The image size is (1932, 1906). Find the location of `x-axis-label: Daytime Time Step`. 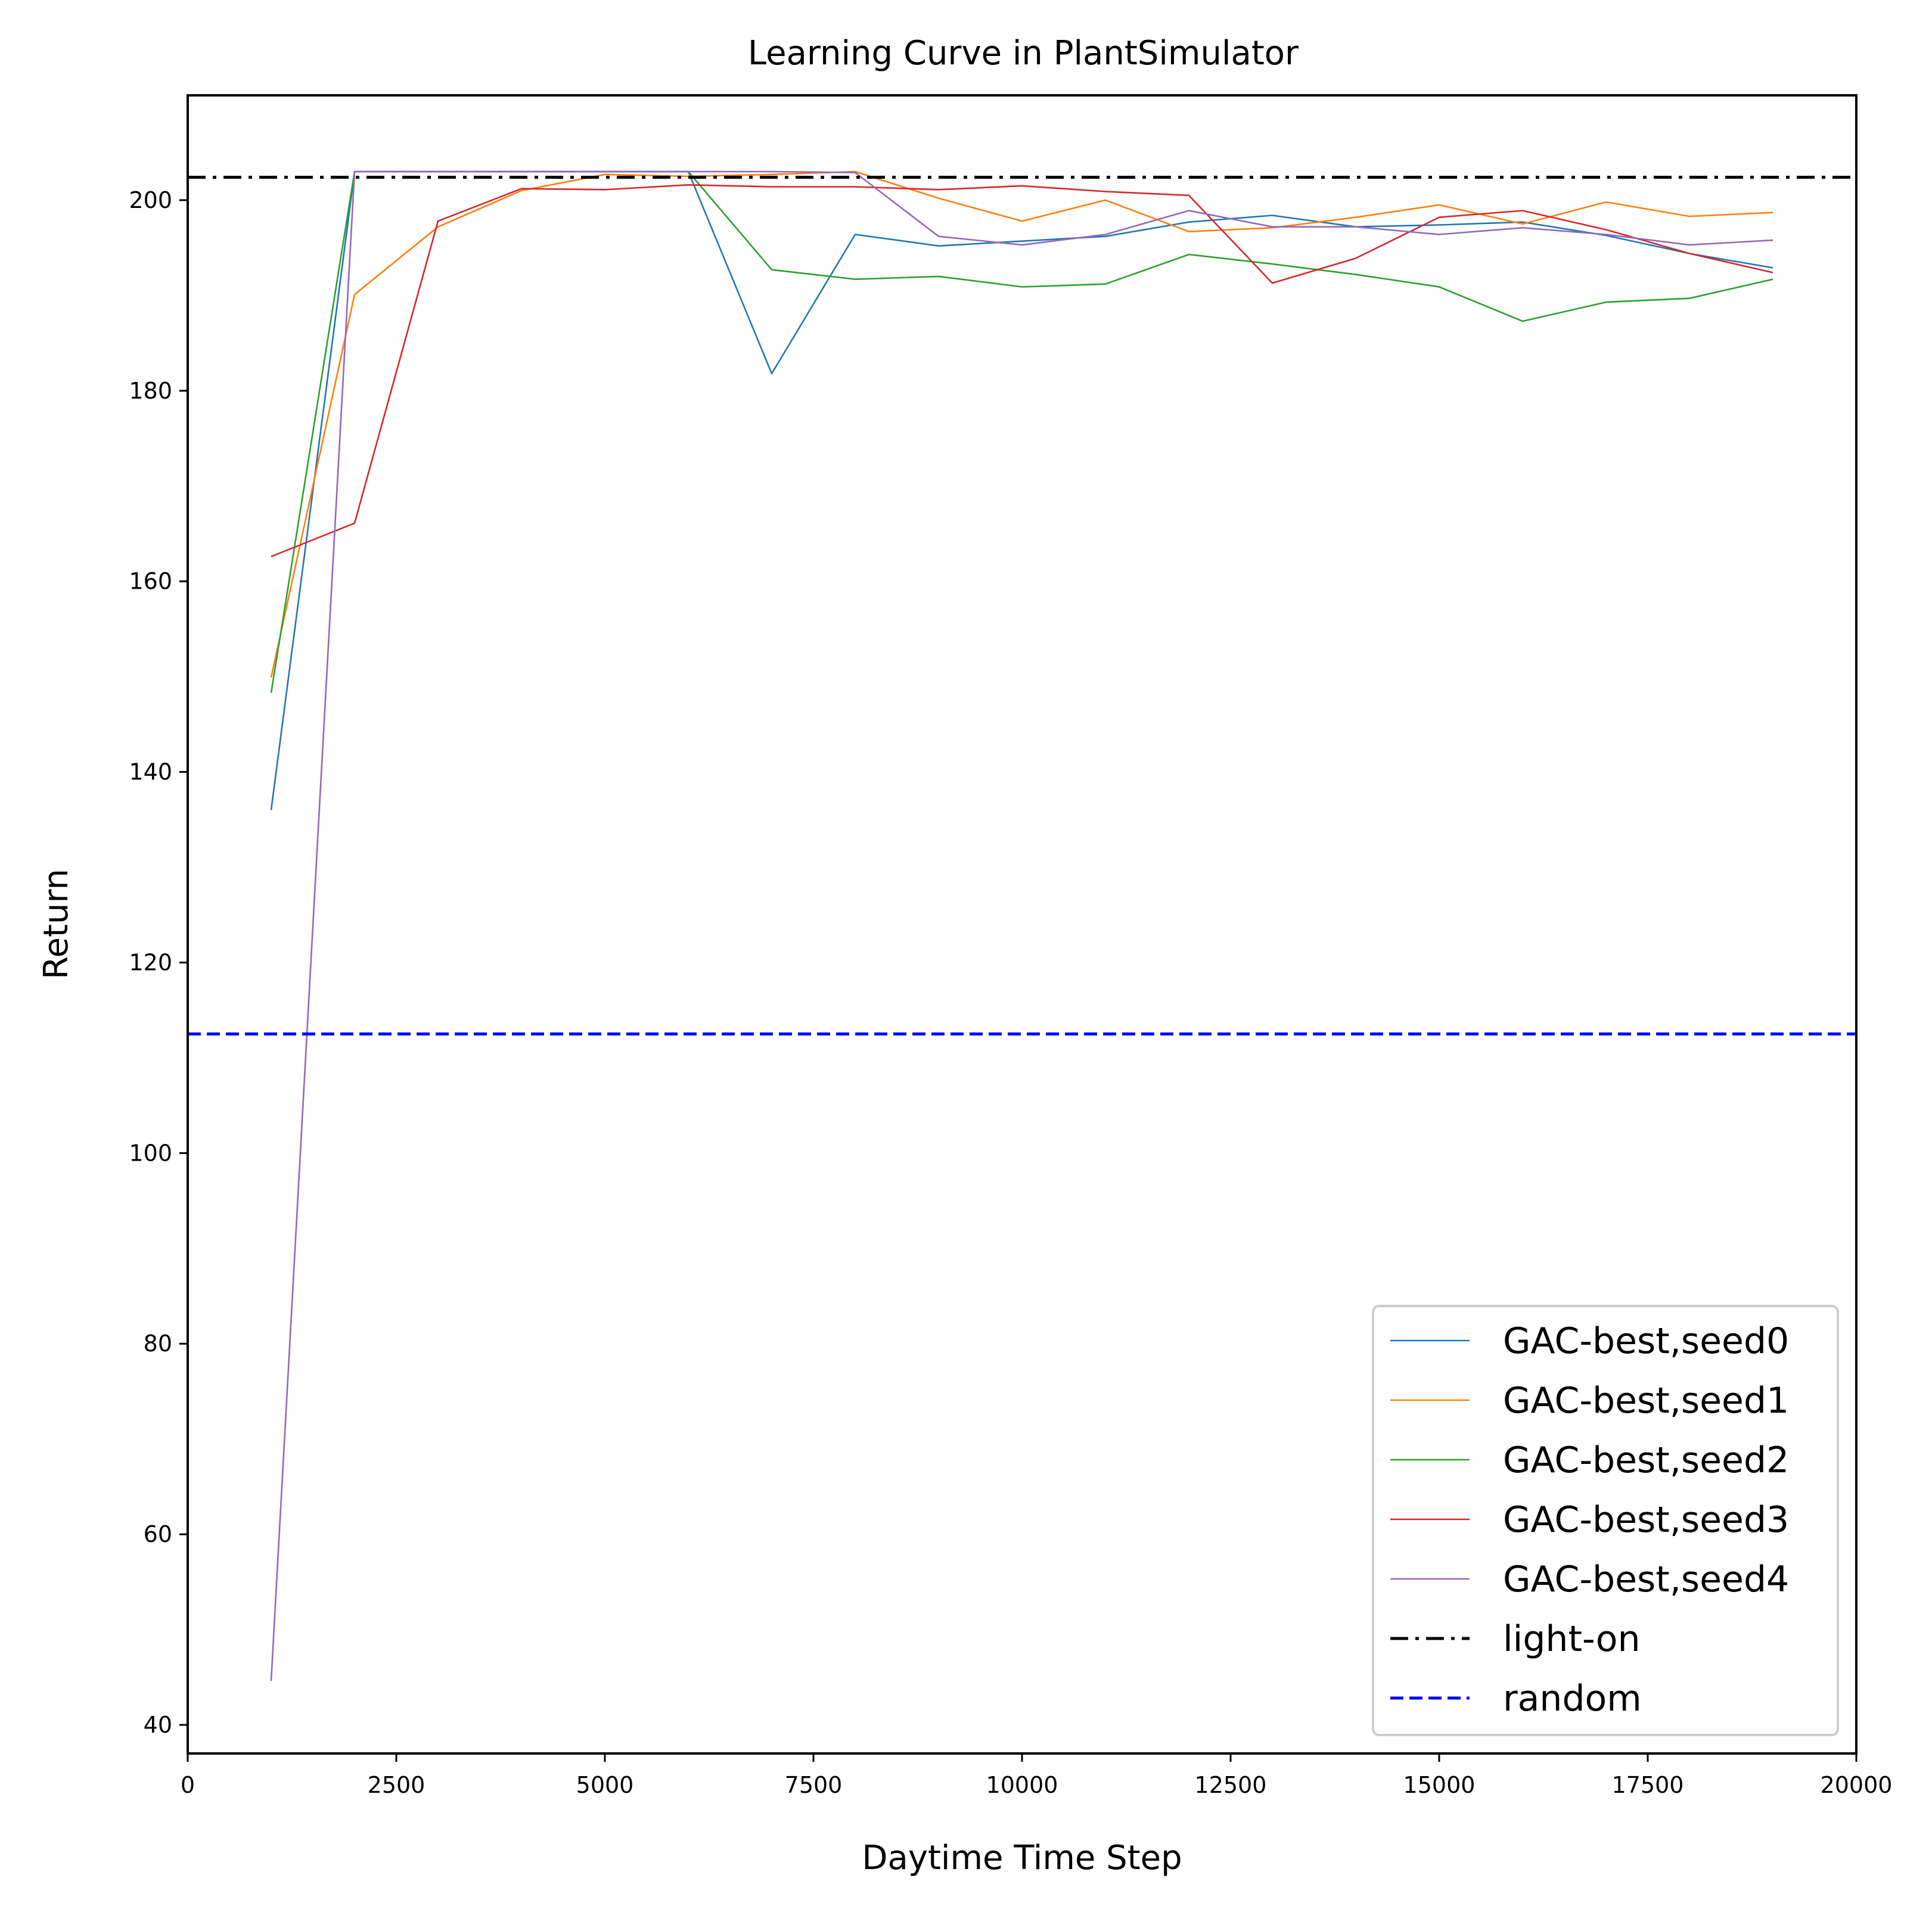

x-axis-label: Daytime Time Step is located at coordinates (1022, 1858).